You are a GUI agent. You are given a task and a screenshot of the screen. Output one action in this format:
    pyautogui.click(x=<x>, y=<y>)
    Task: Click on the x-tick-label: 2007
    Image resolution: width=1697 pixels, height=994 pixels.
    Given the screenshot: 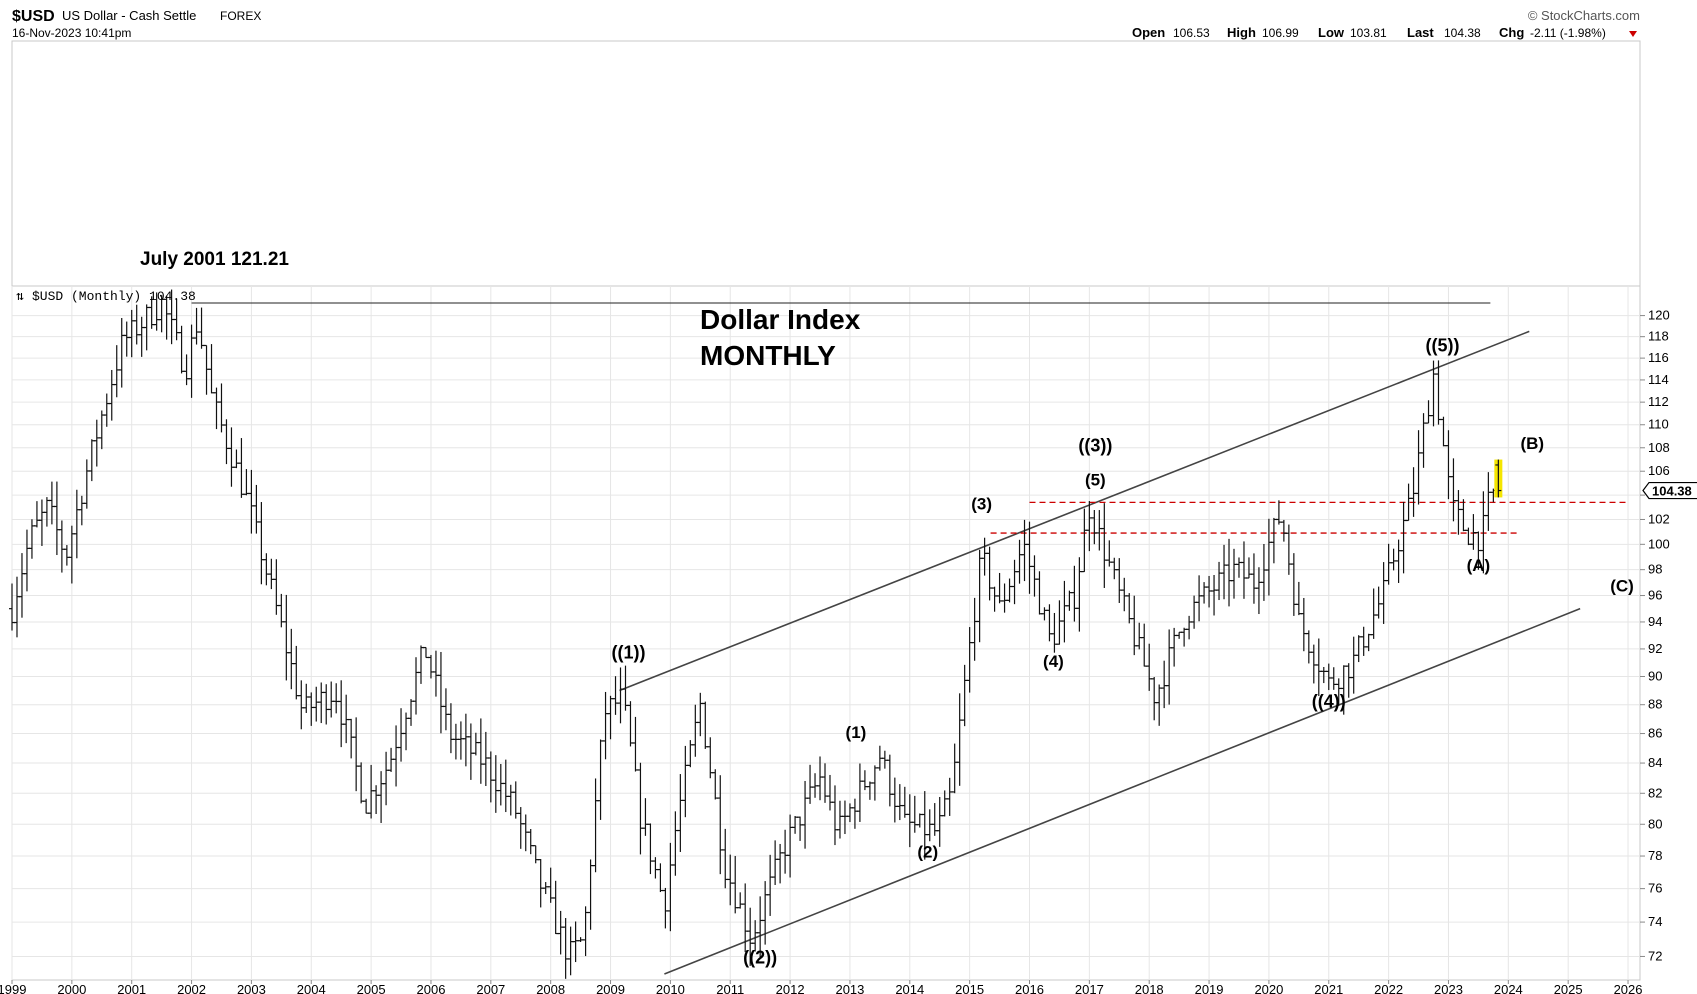 What is the action you would take?
    pyautogui.click(x=490, y=988)
    